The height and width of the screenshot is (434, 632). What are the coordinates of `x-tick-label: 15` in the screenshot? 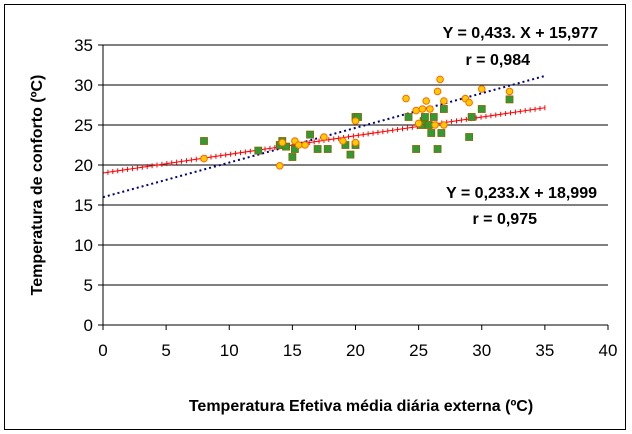 It's located at (292, 350).